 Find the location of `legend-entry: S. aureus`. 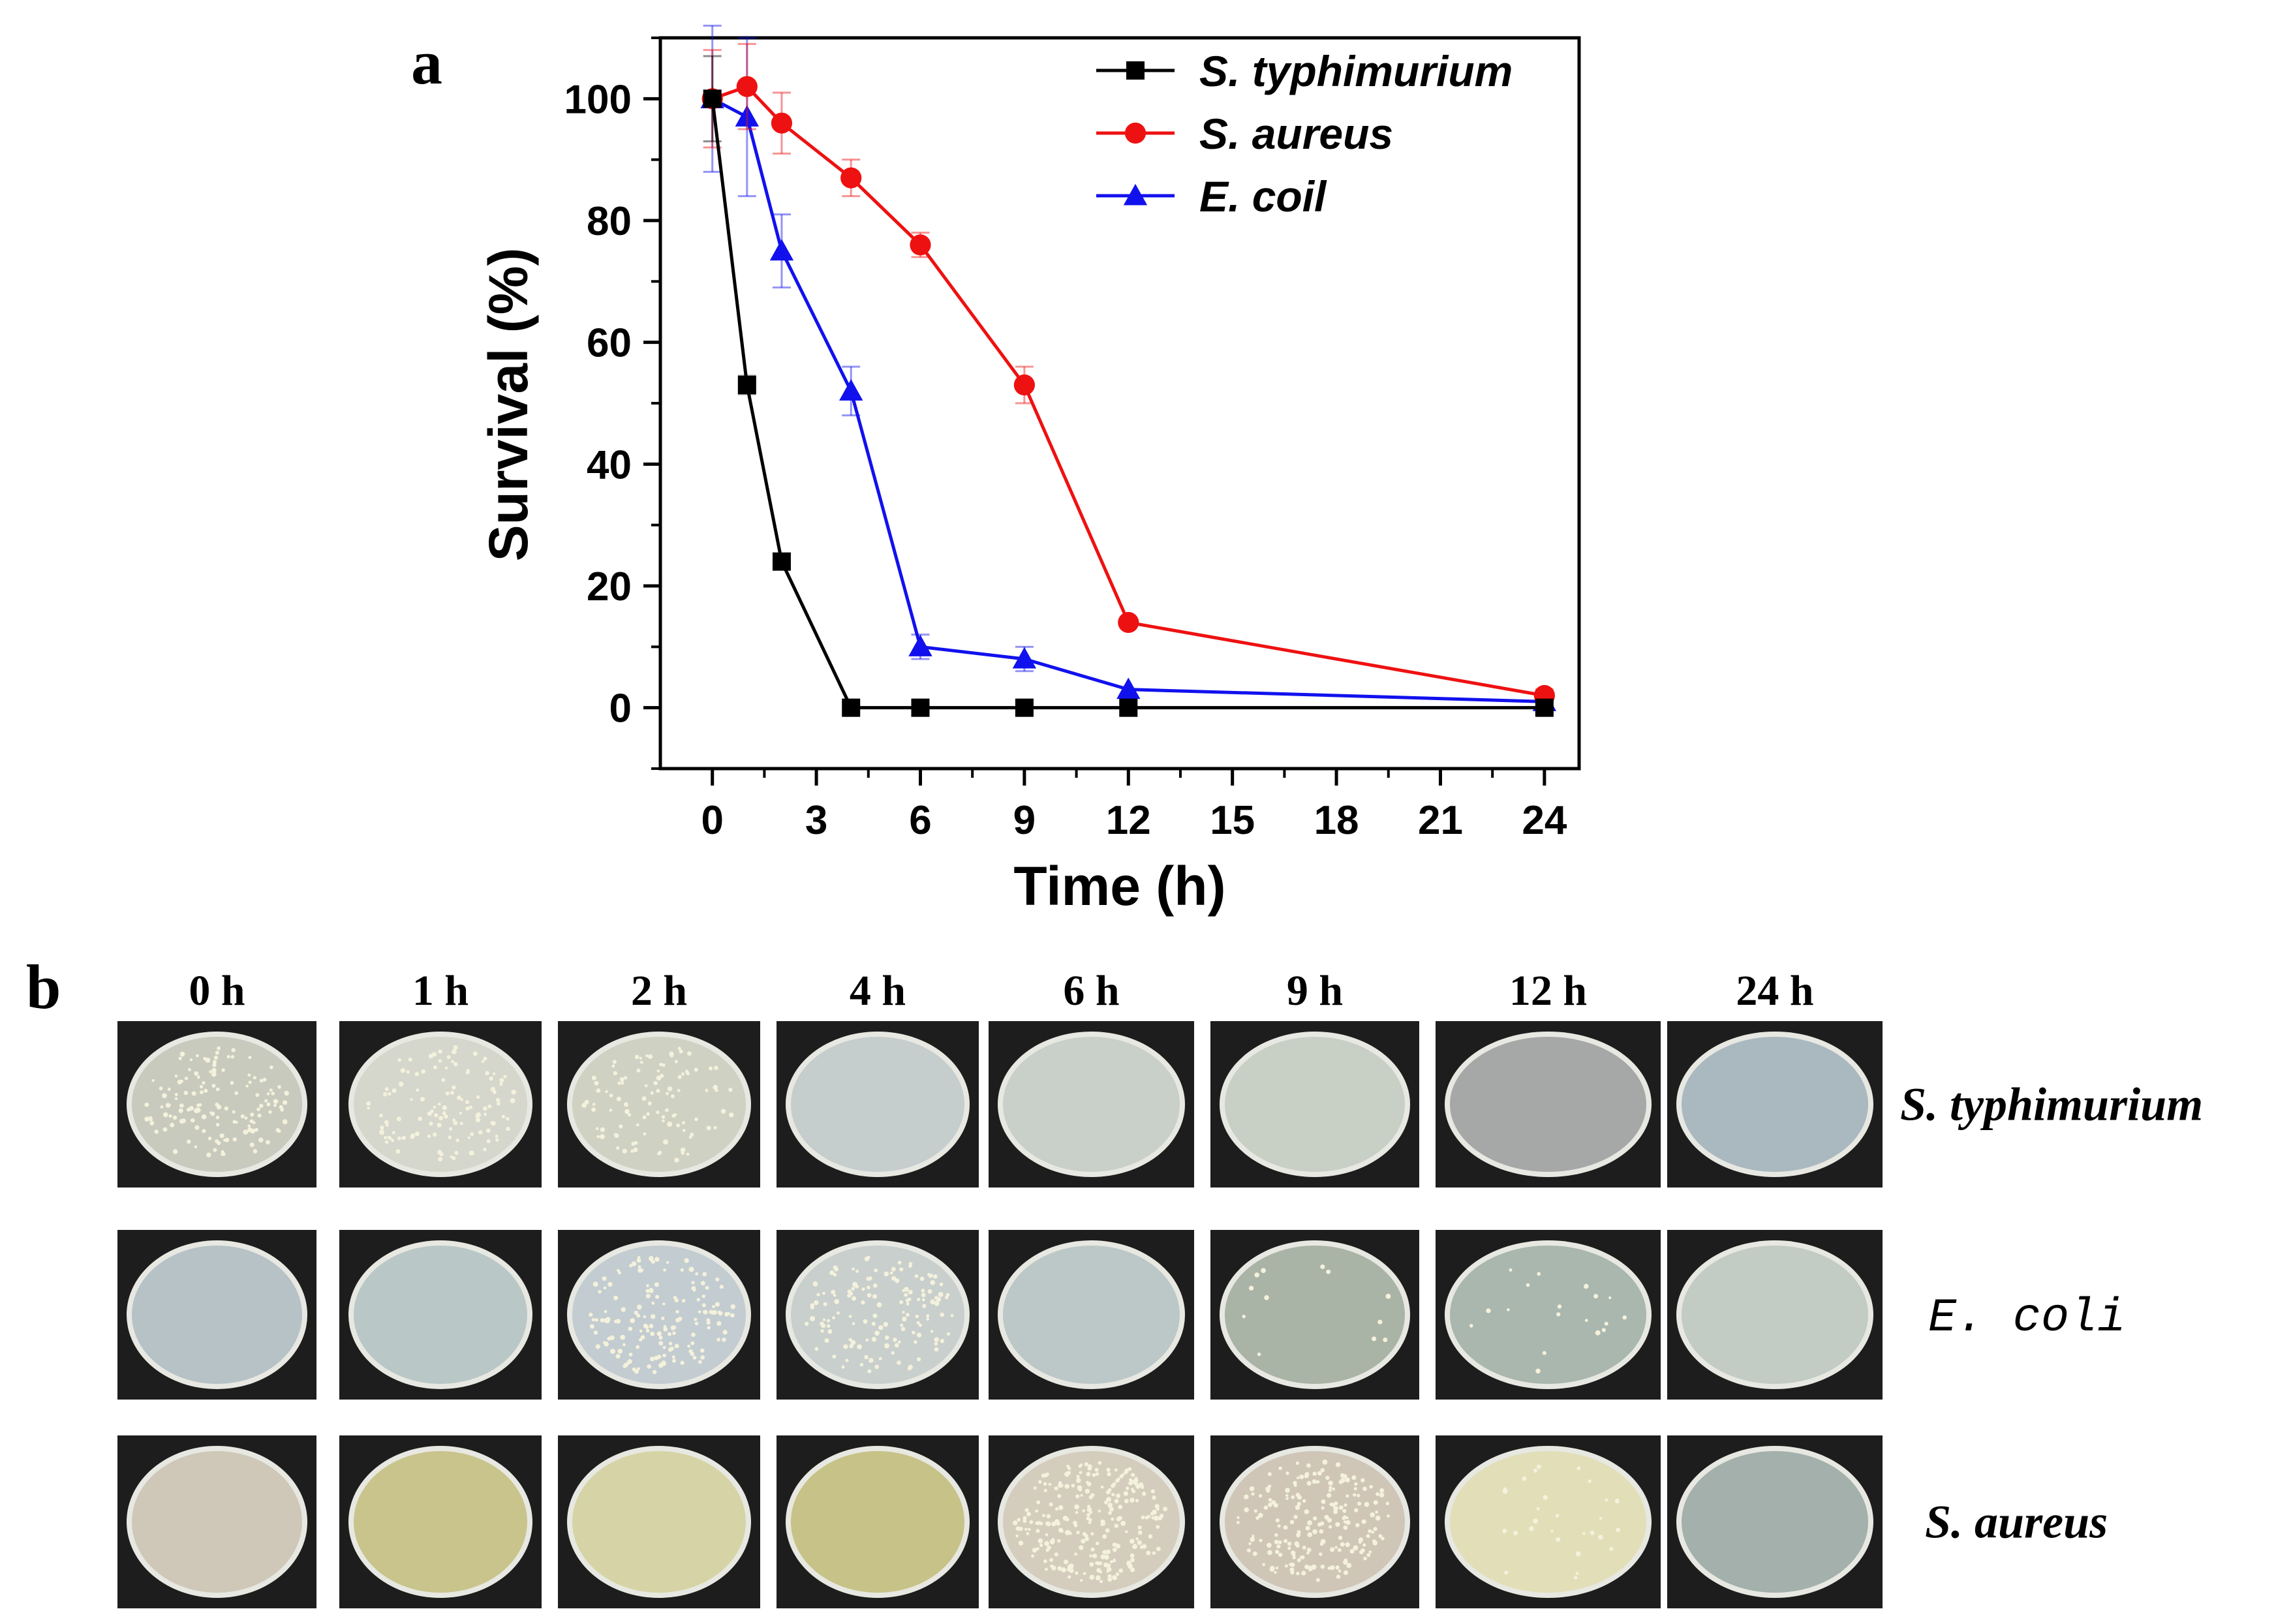

legend-entry: S. aureus is located at coordinates (1244, 134).